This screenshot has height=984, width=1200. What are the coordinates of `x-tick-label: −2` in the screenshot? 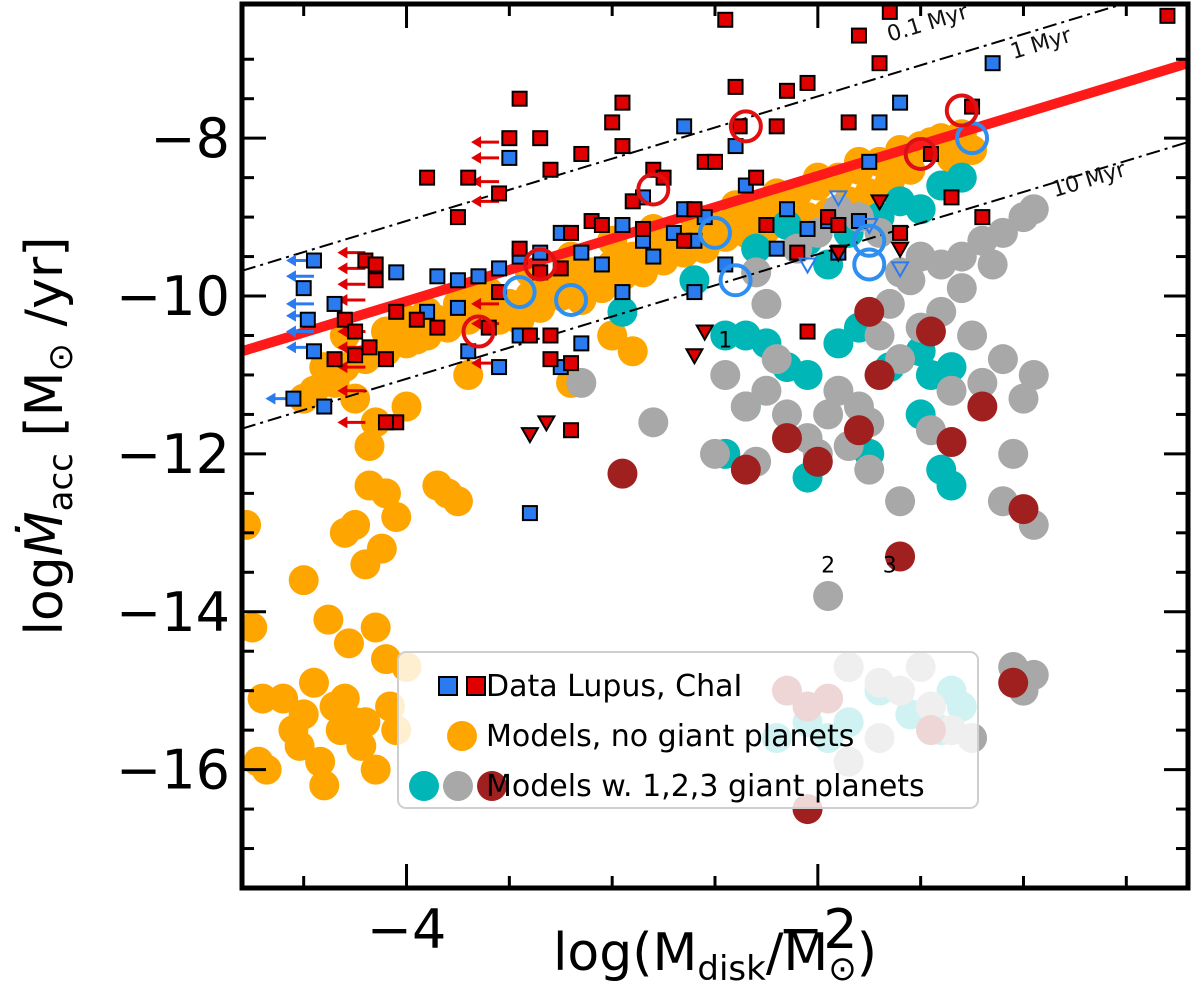 It's located at (818, 929).